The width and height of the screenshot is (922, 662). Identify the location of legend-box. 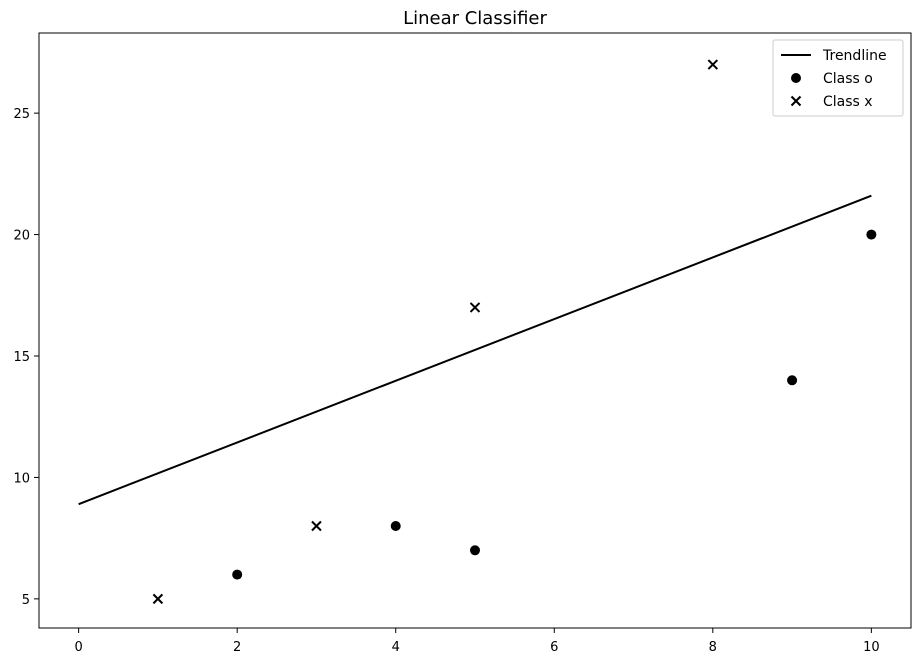
(838, 78).